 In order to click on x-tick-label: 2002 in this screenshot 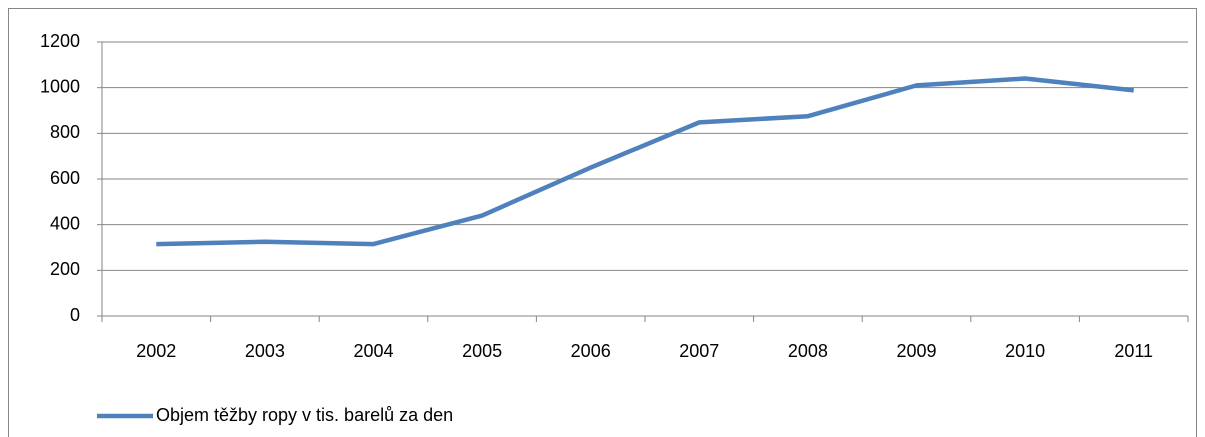, I will do `click(156, 351)`.